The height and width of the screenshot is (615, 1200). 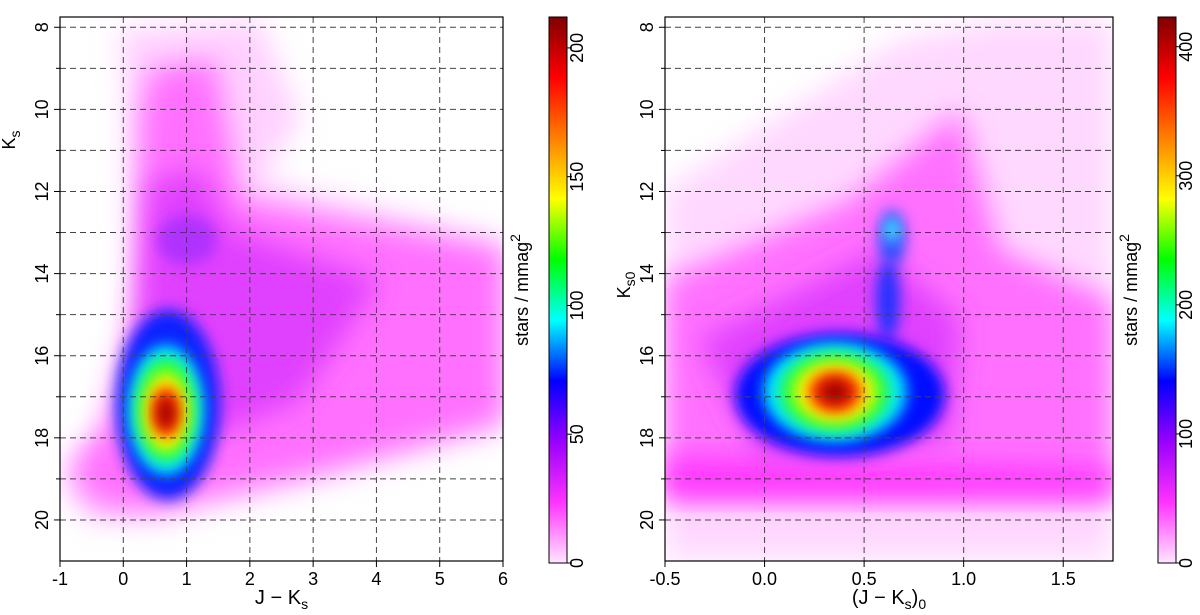 I want to click on x-tick-label: 2, so click(x=250, y=579).